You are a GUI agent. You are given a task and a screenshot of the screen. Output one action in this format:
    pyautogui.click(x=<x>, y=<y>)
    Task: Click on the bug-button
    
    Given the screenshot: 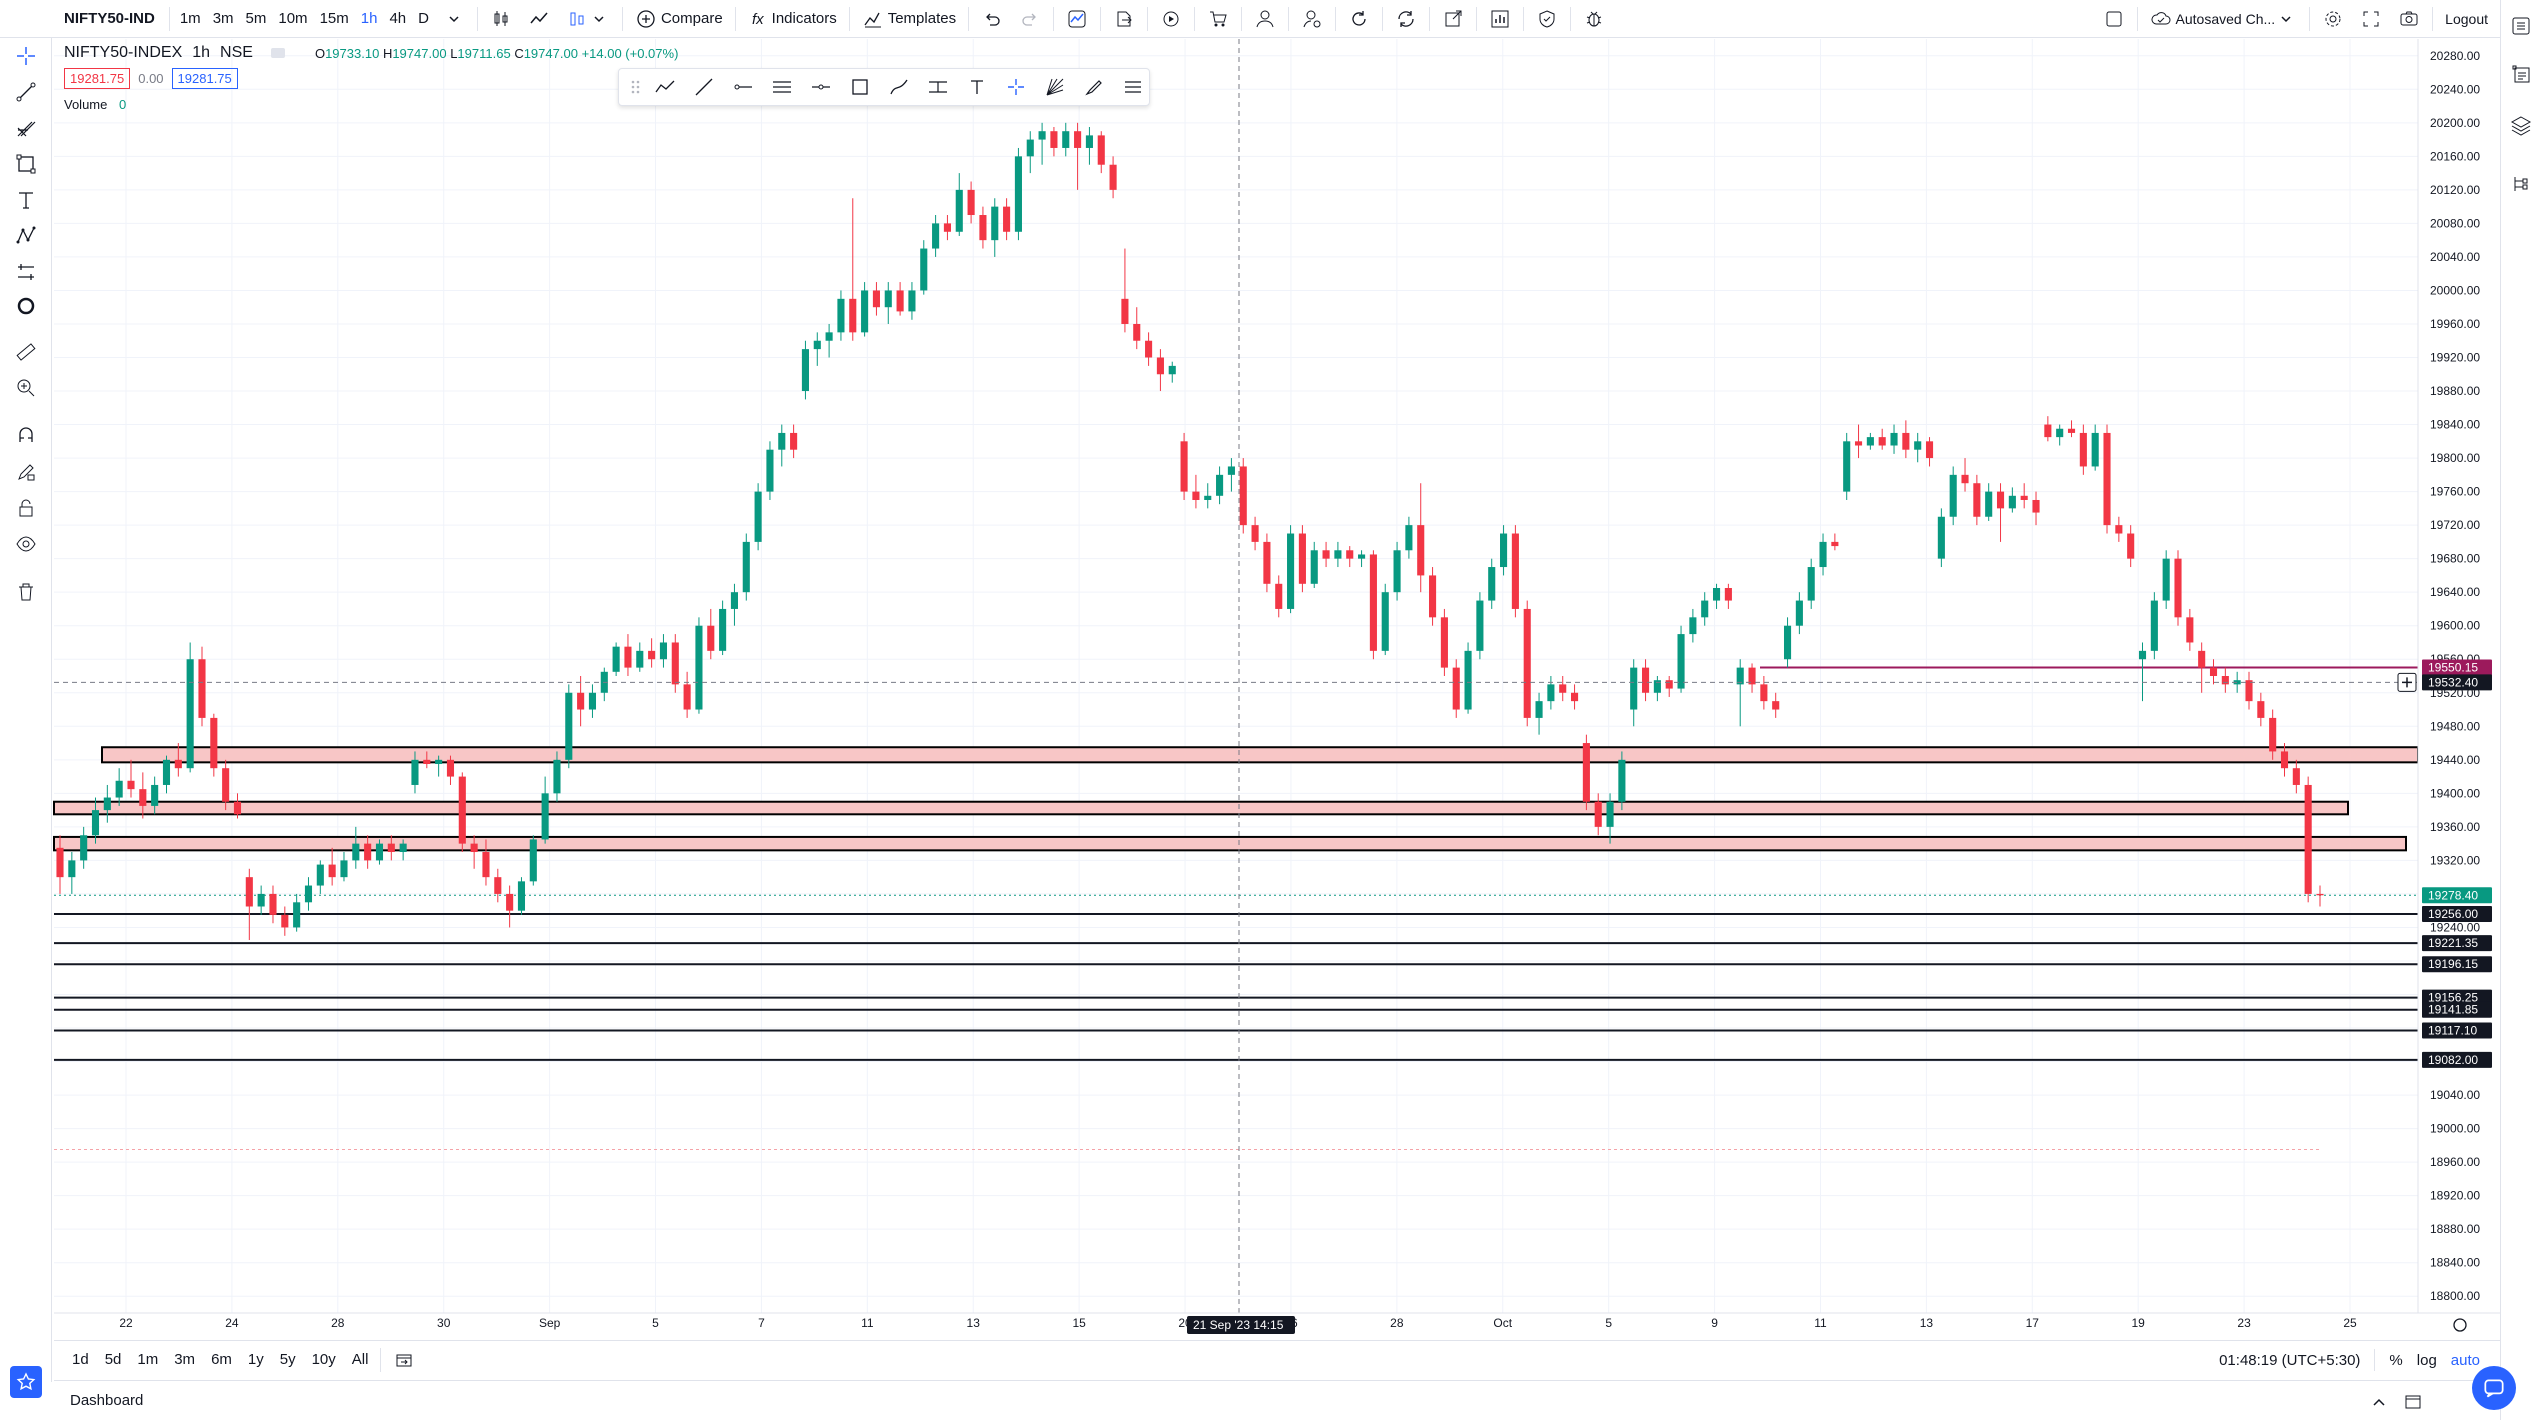 What is the action you would take?
    pyautogui.click(x=1594, y=19)
    